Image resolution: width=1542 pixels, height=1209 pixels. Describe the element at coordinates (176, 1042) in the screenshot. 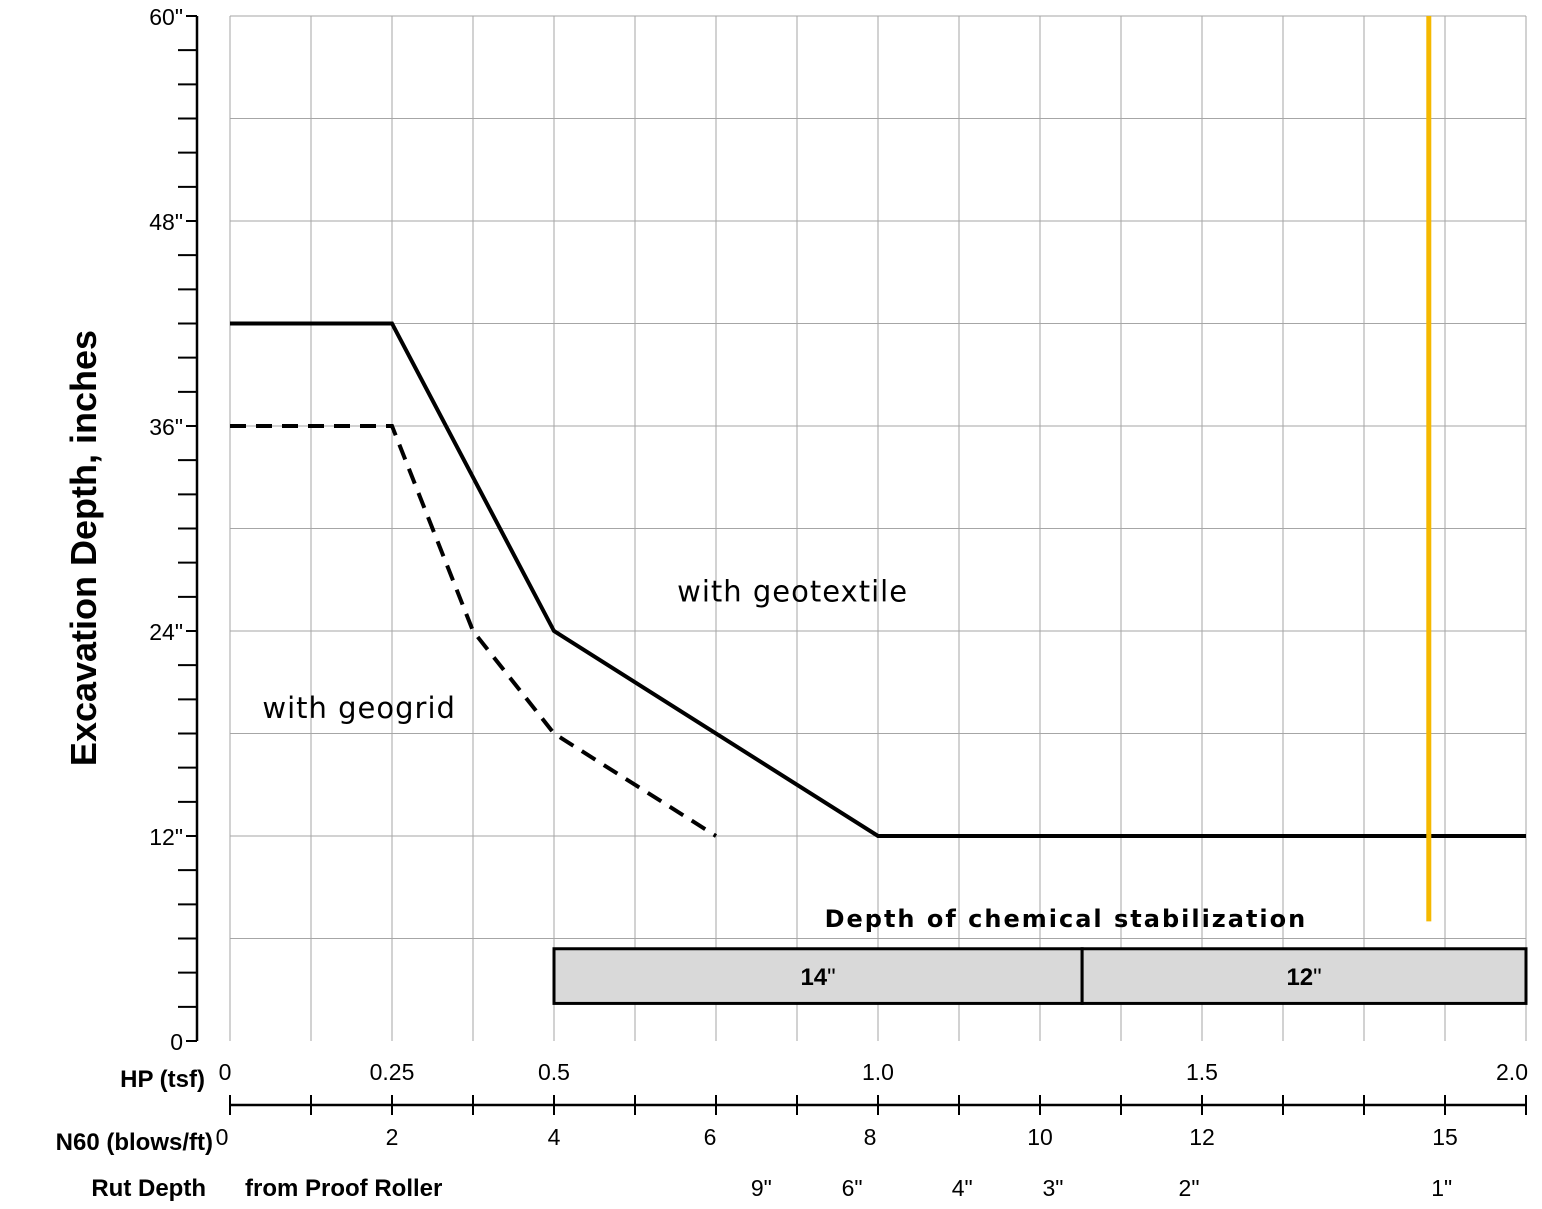

I see `y-tick-label: 0` at that location.